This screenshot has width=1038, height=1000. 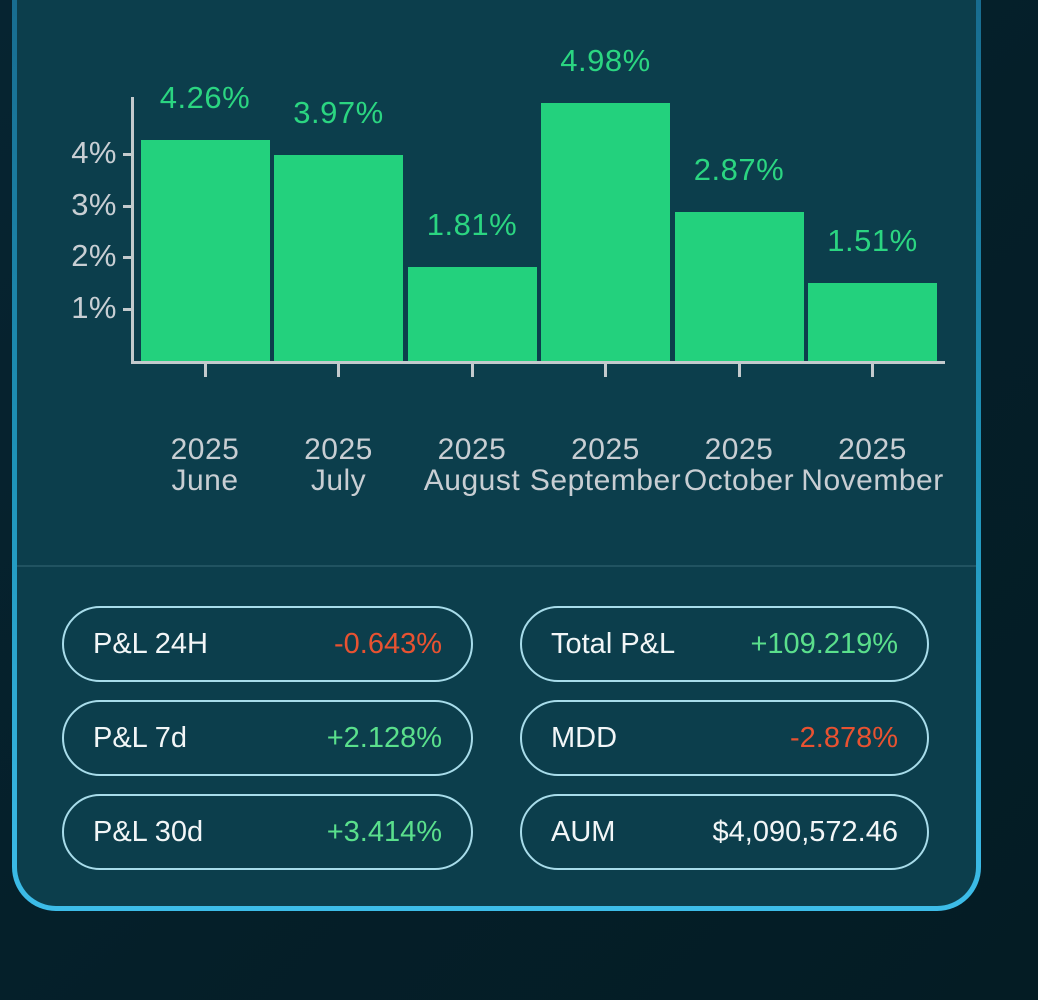 I want to click on x-axis-category-label: 2025 August, so click(x=472, y=465).